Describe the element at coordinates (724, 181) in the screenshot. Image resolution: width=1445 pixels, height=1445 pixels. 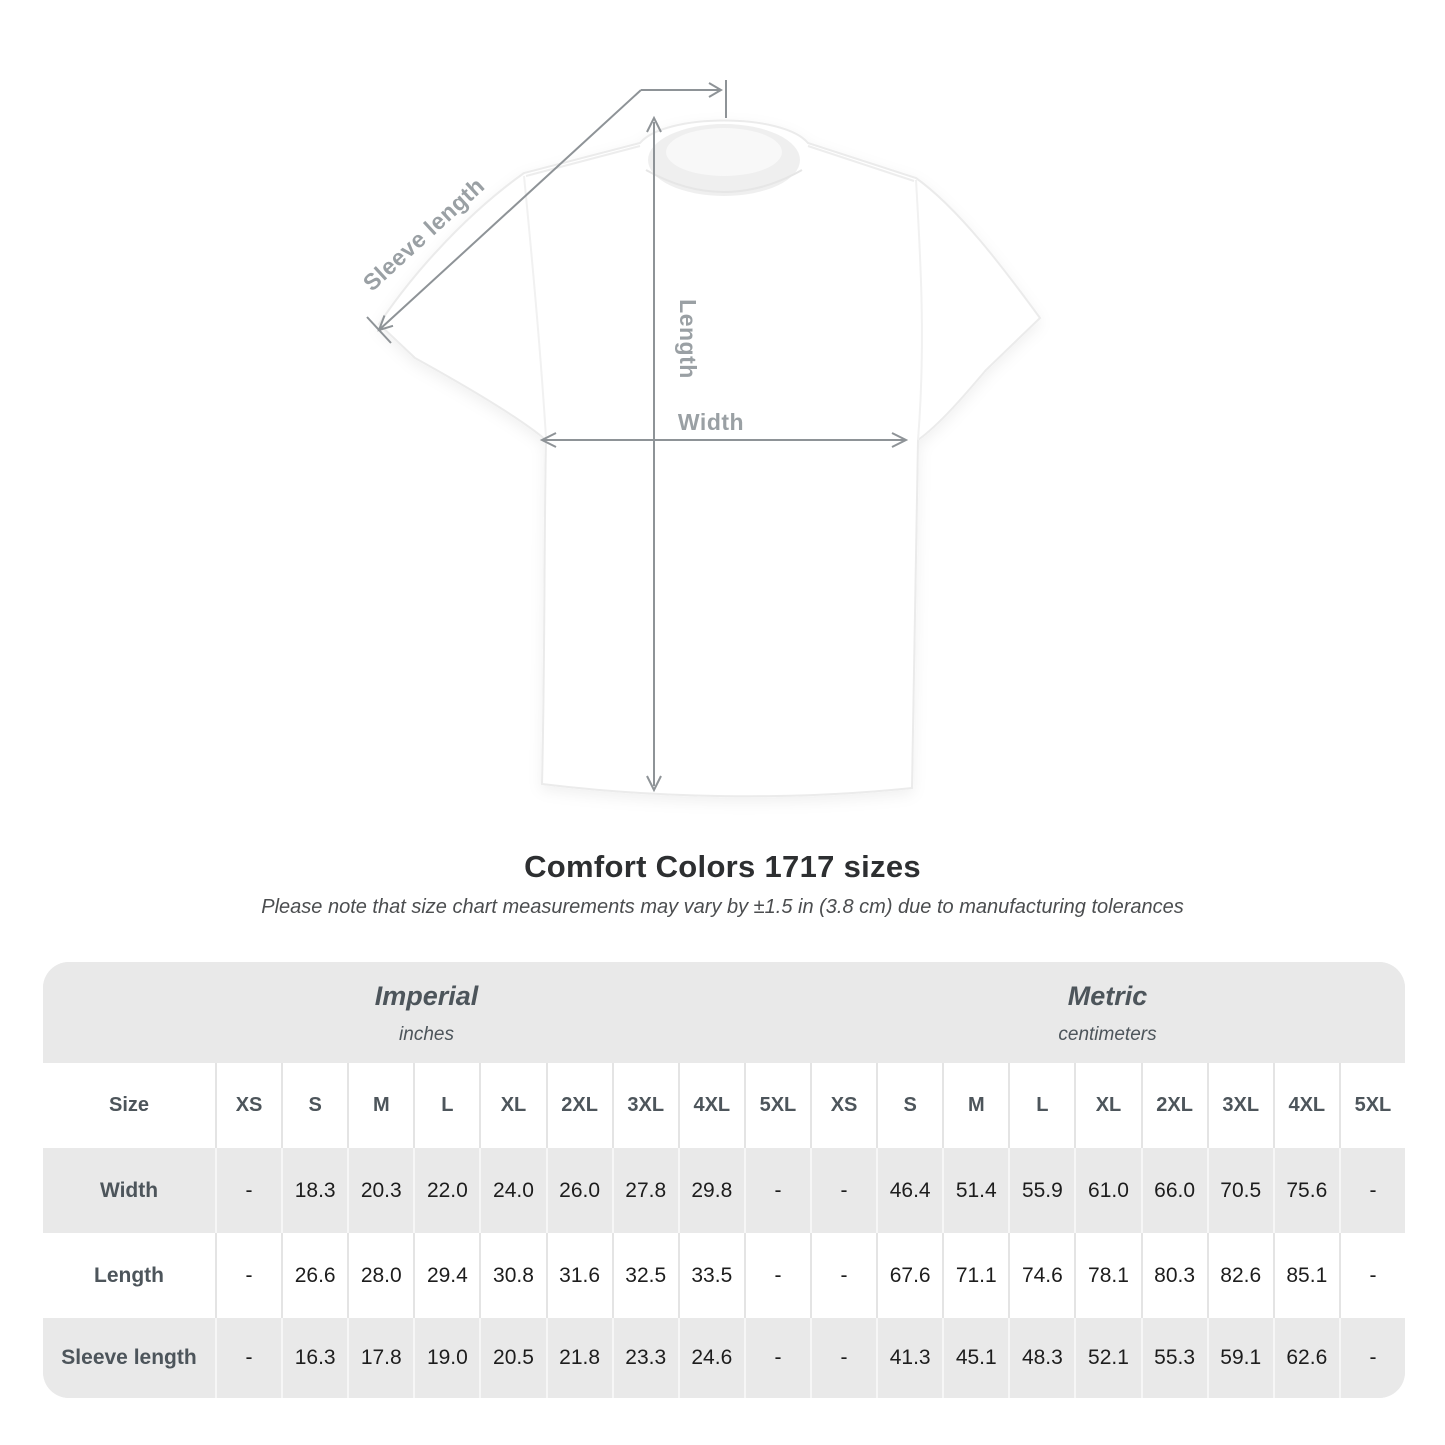
I see `collar-front-seam` at that location.